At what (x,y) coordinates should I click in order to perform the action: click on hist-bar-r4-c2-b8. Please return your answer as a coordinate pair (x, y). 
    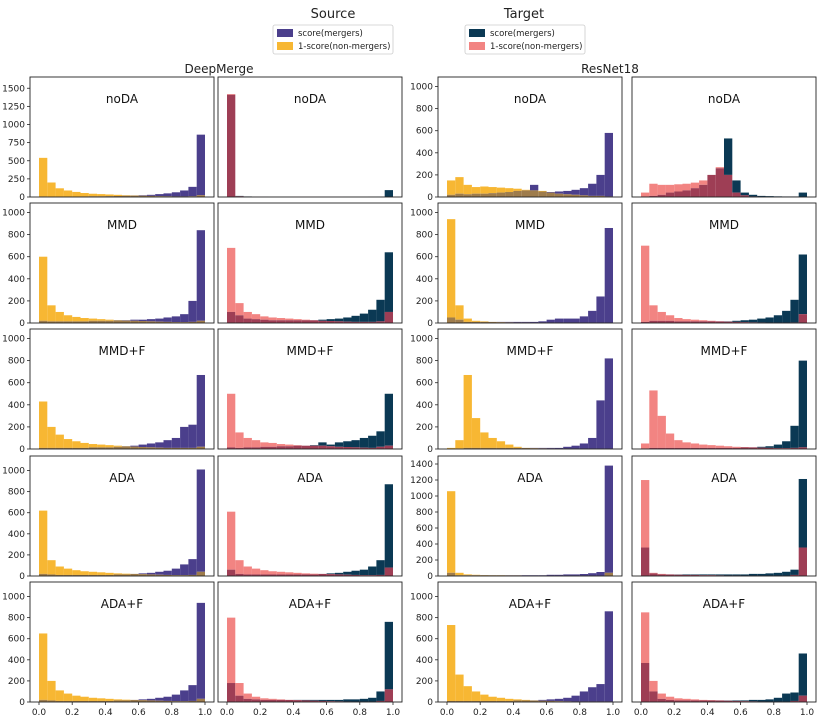
    Looking at the image, I should click on (517, 700).